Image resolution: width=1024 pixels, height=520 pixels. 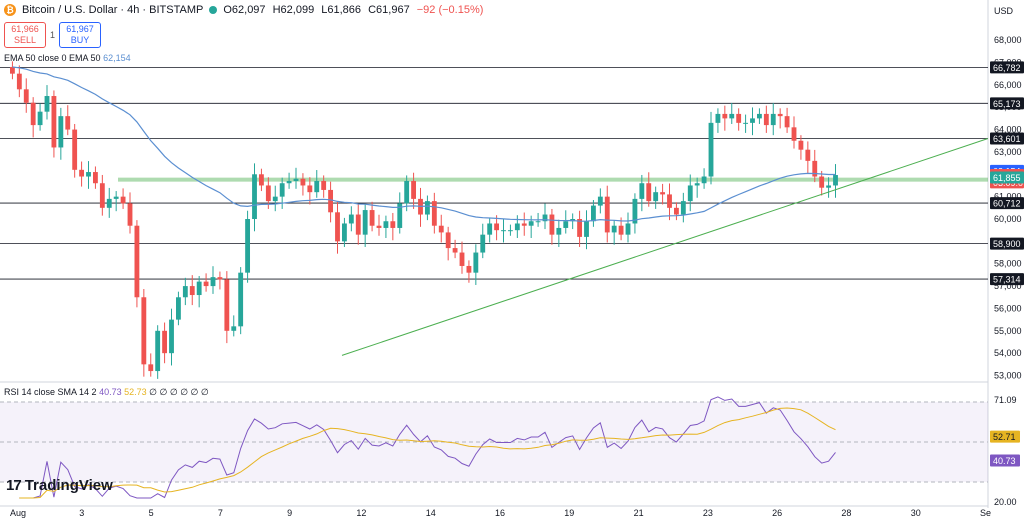 What do you see at coordinates (777, 513) in the screenshot?
I see `time-tick-label: 26` at bounding box center [777, 513].